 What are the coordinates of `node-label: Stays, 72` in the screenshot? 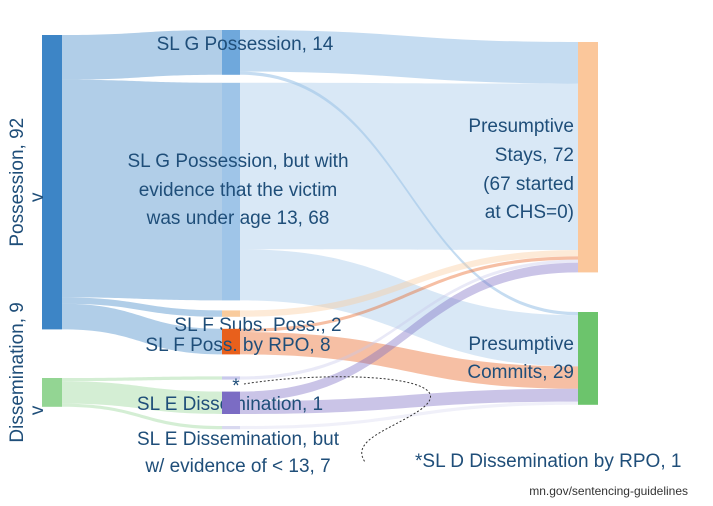 It's located at (534, 155).